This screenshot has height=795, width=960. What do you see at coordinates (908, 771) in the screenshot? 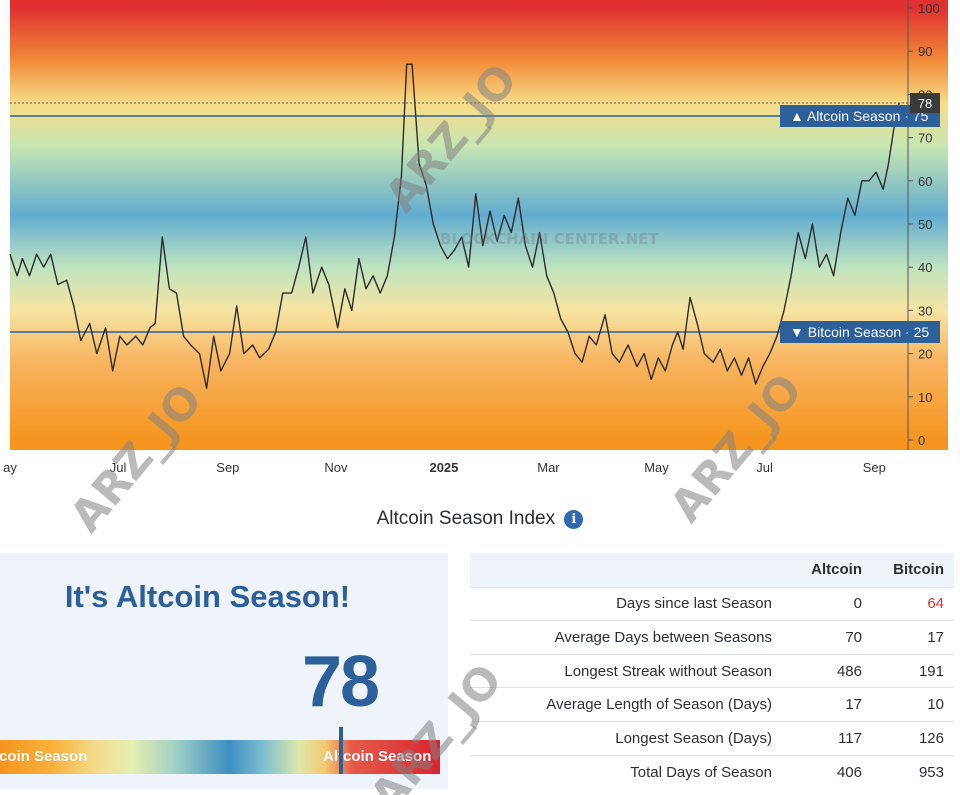
I see `bitcoin-value: 953` at bounding box center [908, 771].